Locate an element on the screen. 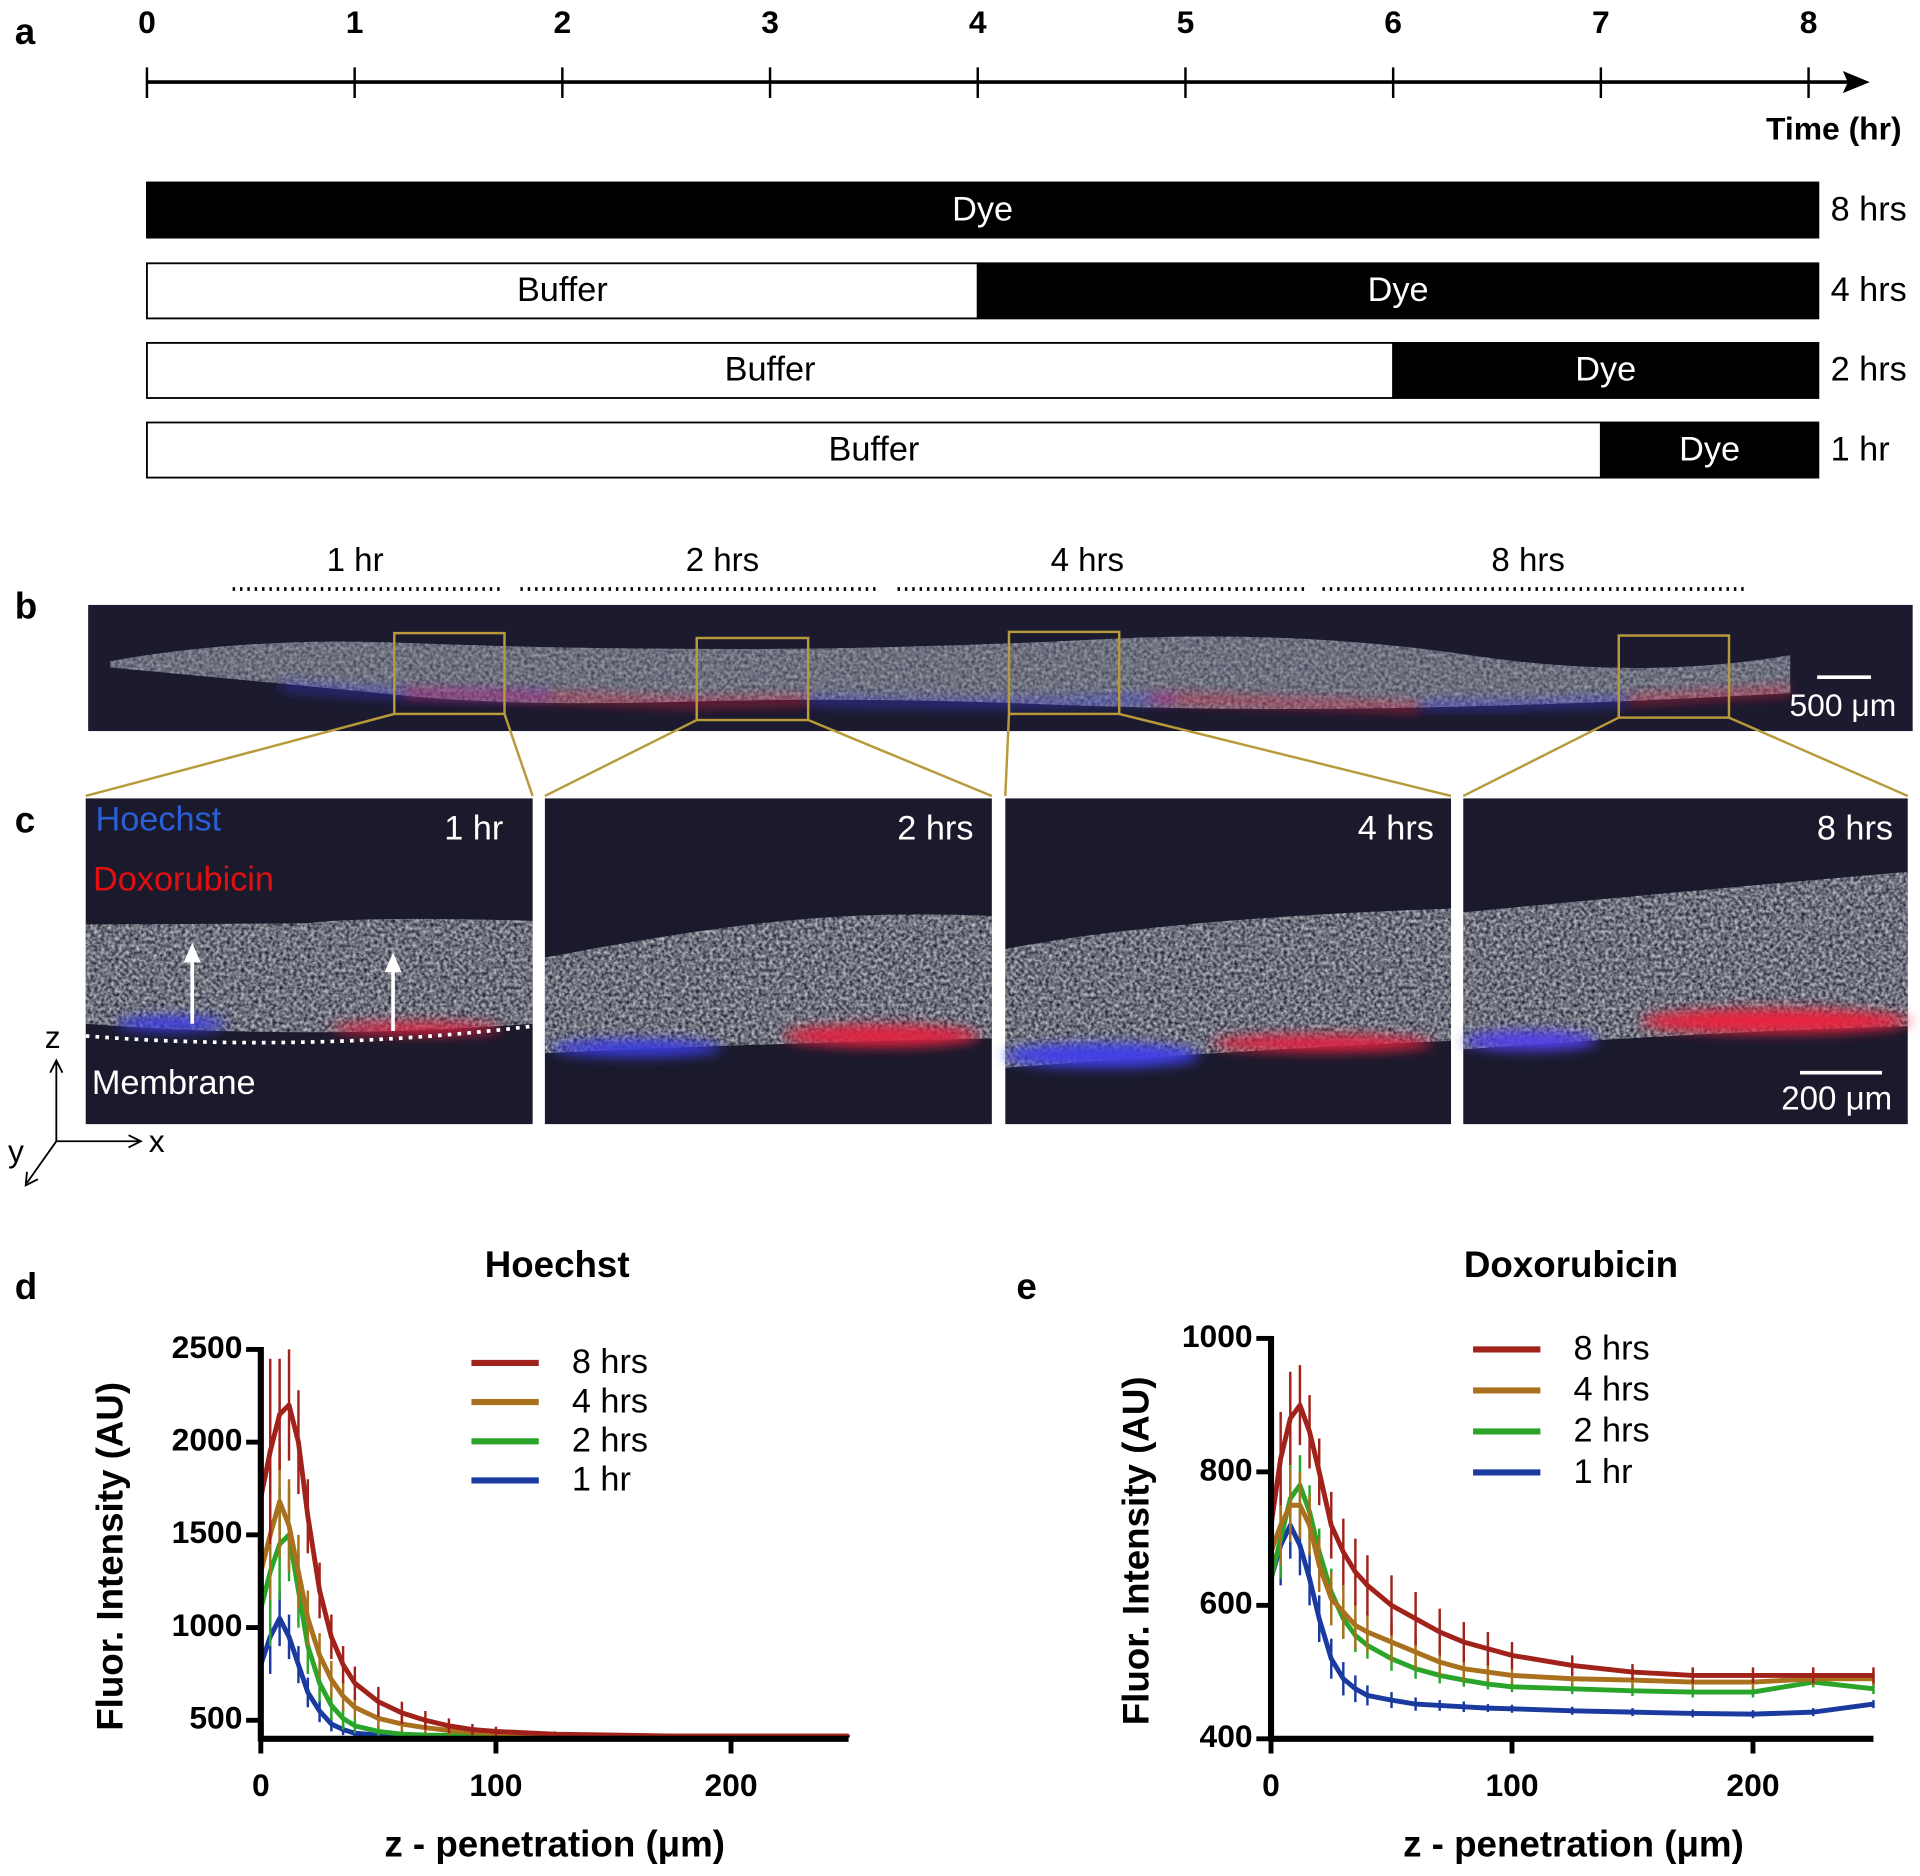  stain-label: Doxorubicin is located at coordinates (183, 880).